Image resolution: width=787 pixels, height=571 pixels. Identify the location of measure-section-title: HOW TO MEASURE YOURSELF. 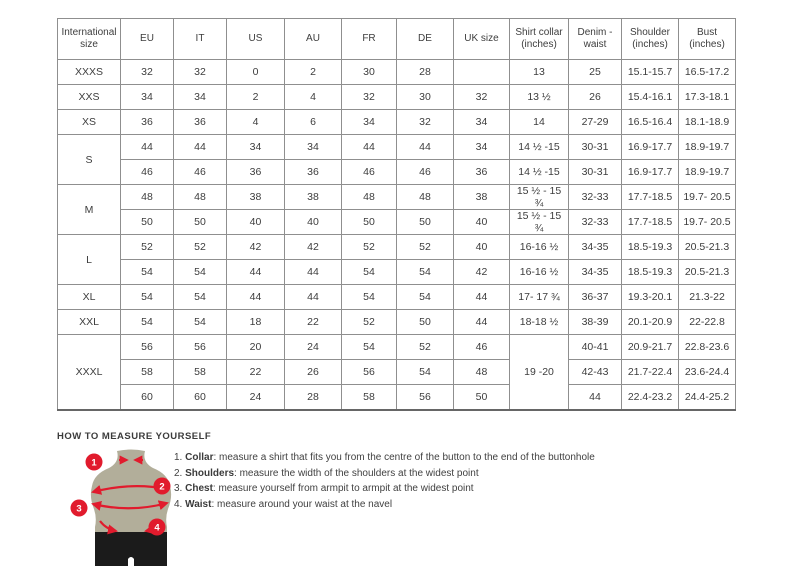
(134, 436).